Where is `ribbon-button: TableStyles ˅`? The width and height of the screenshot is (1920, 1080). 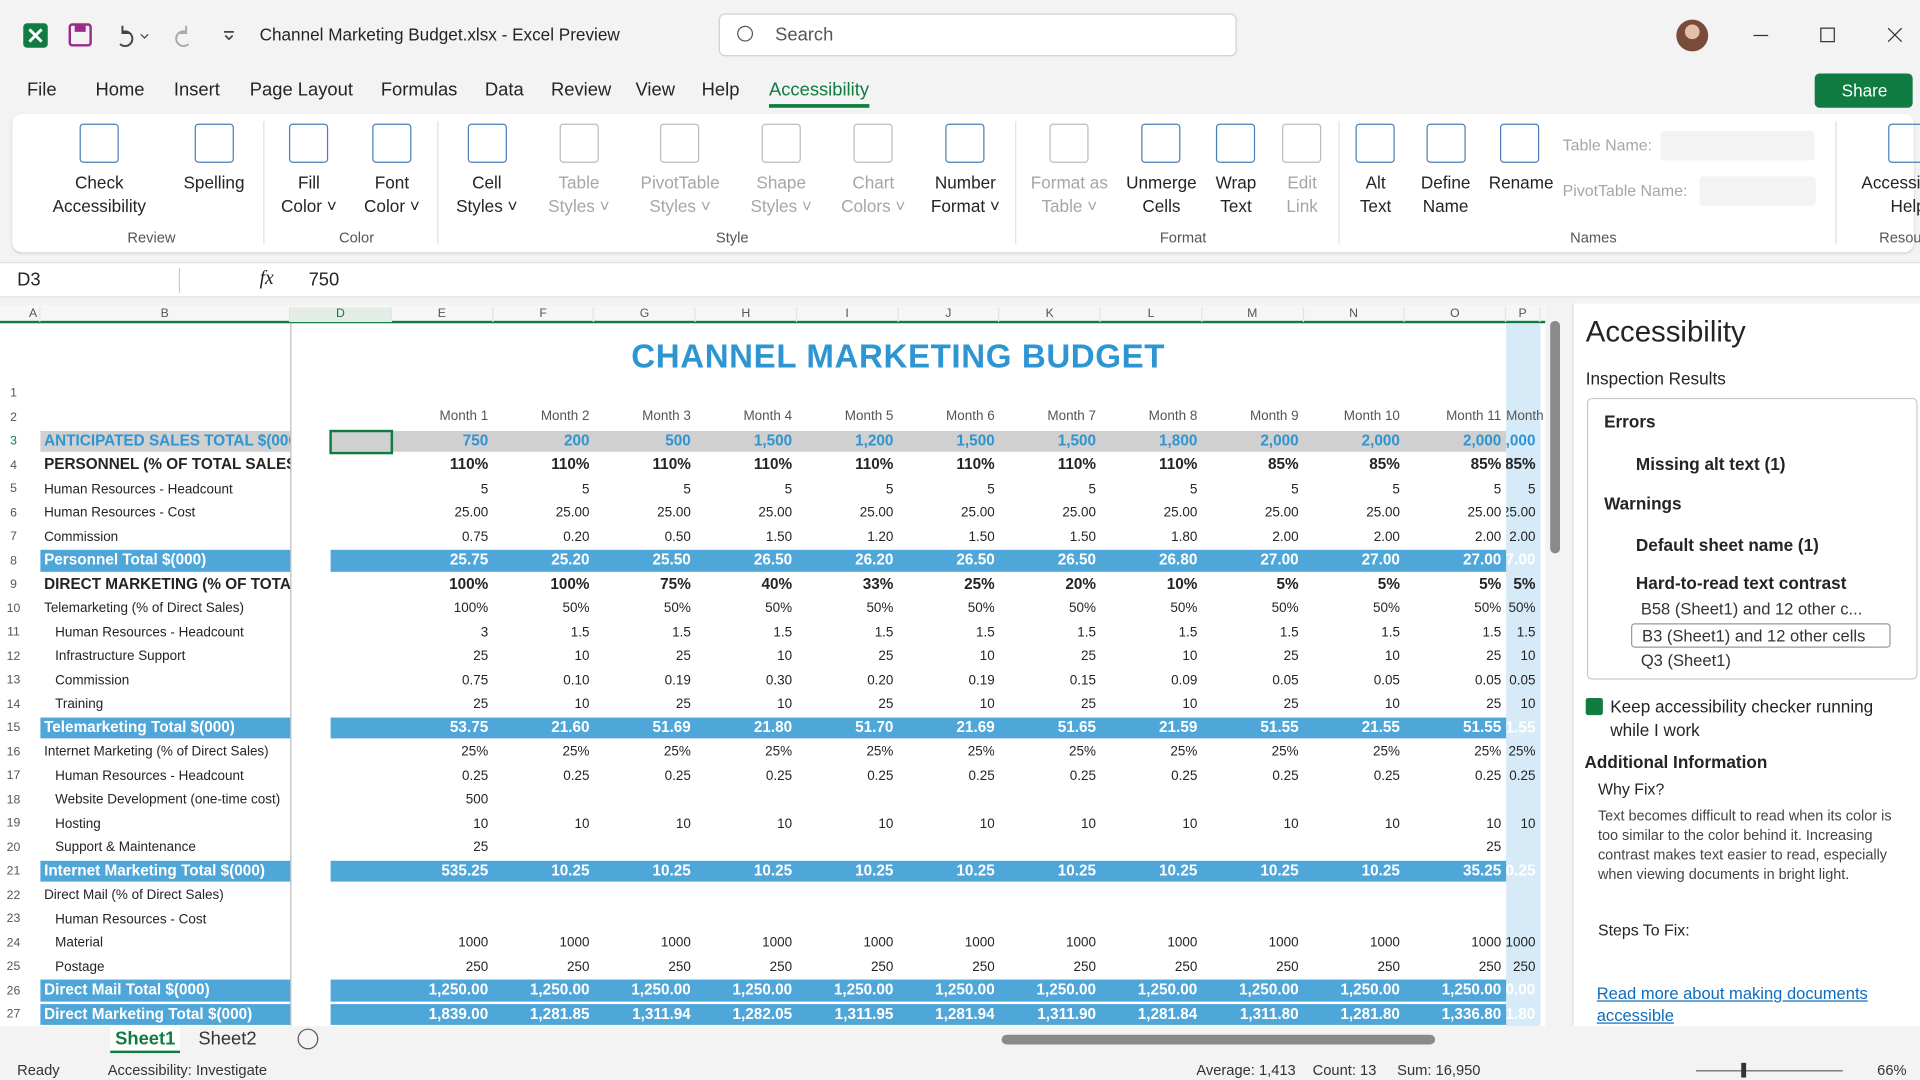 ribbon-button: TableStyles ˅ is located at coordinates (579, 168).